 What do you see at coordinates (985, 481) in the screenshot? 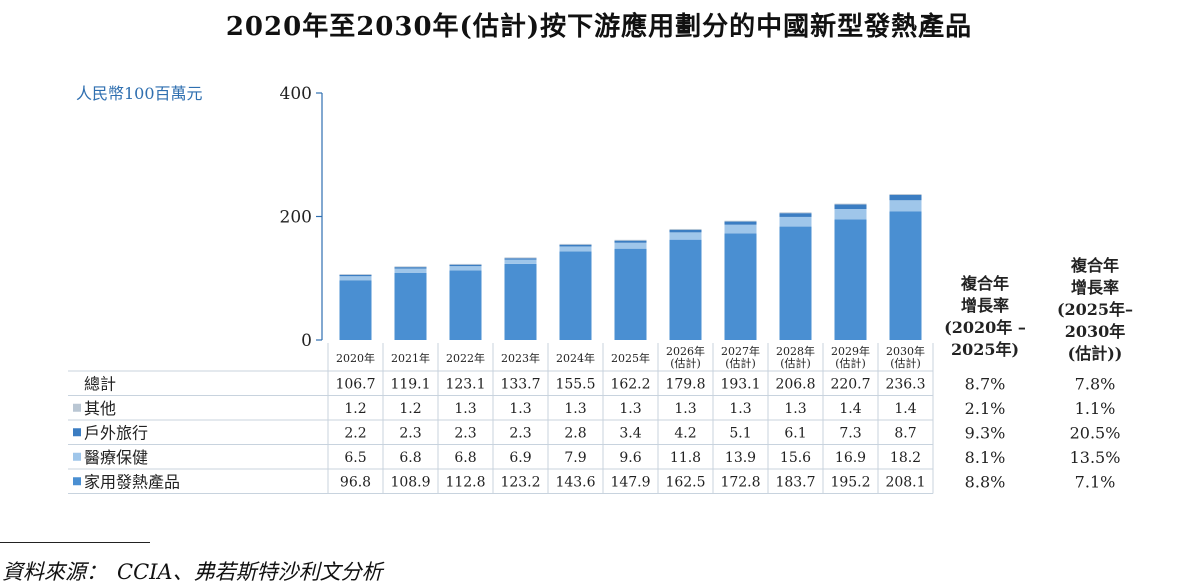
I see `cagr-value: 8.8%` at bounding box center [985, 481].